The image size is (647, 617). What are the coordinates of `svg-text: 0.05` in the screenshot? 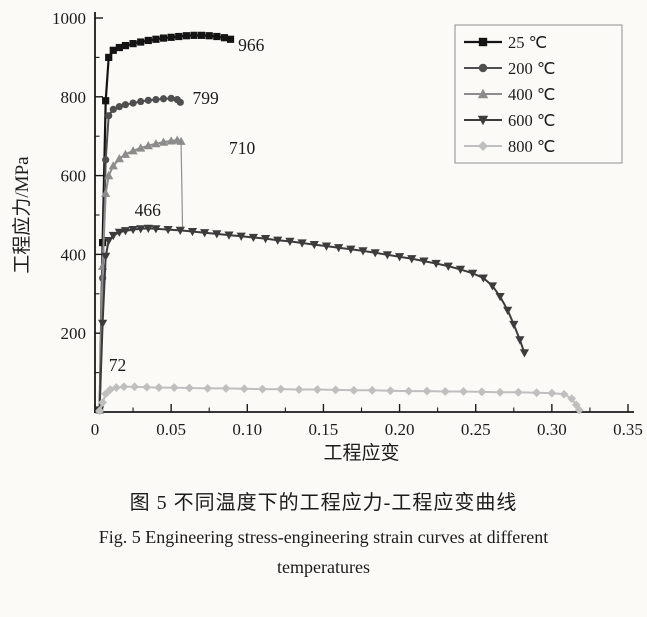 It's located at (171, 429).